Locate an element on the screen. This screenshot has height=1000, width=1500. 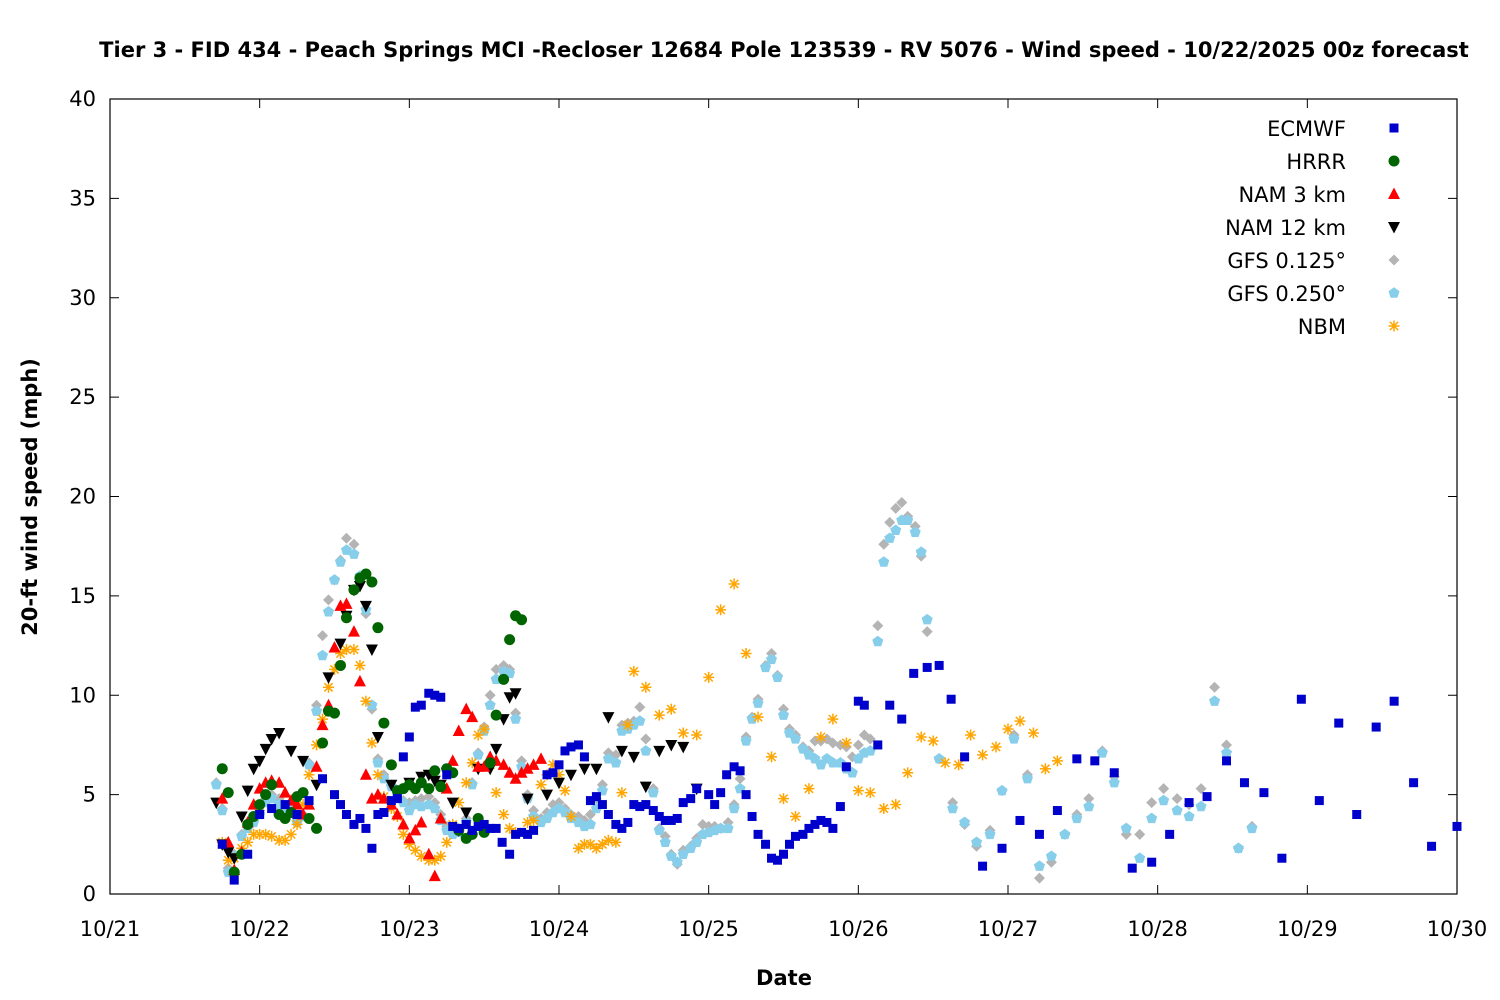
x-tick-label: 10/27 is located at coordinates (1008, 929).